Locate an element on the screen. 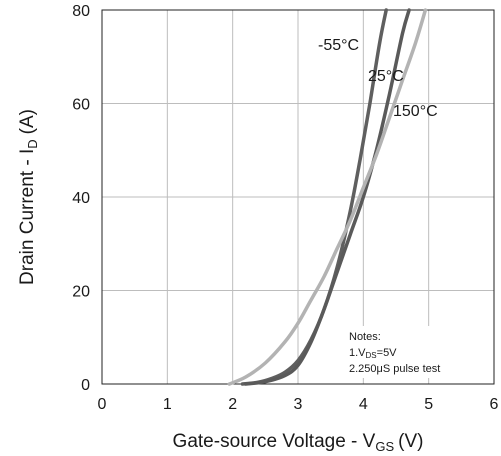 Image resolution: width=501 pixels, height=456 pixels. notes-line-1-pre: 1.V is located at coordinates (357, 353).